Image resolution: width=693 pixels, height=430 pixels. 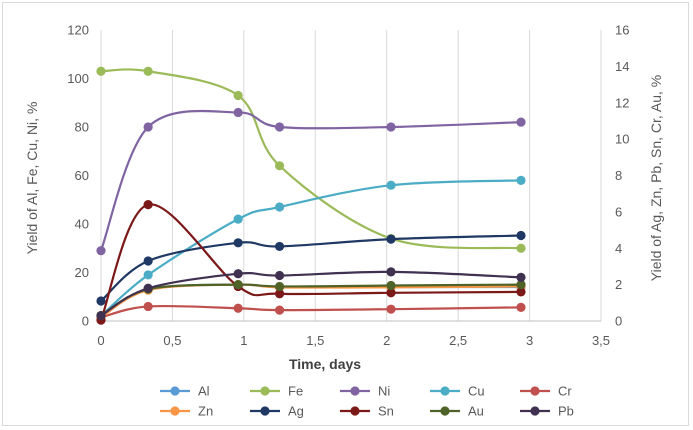 I want to click on x-tick-label: 3,5, so click(x=601, y=340).